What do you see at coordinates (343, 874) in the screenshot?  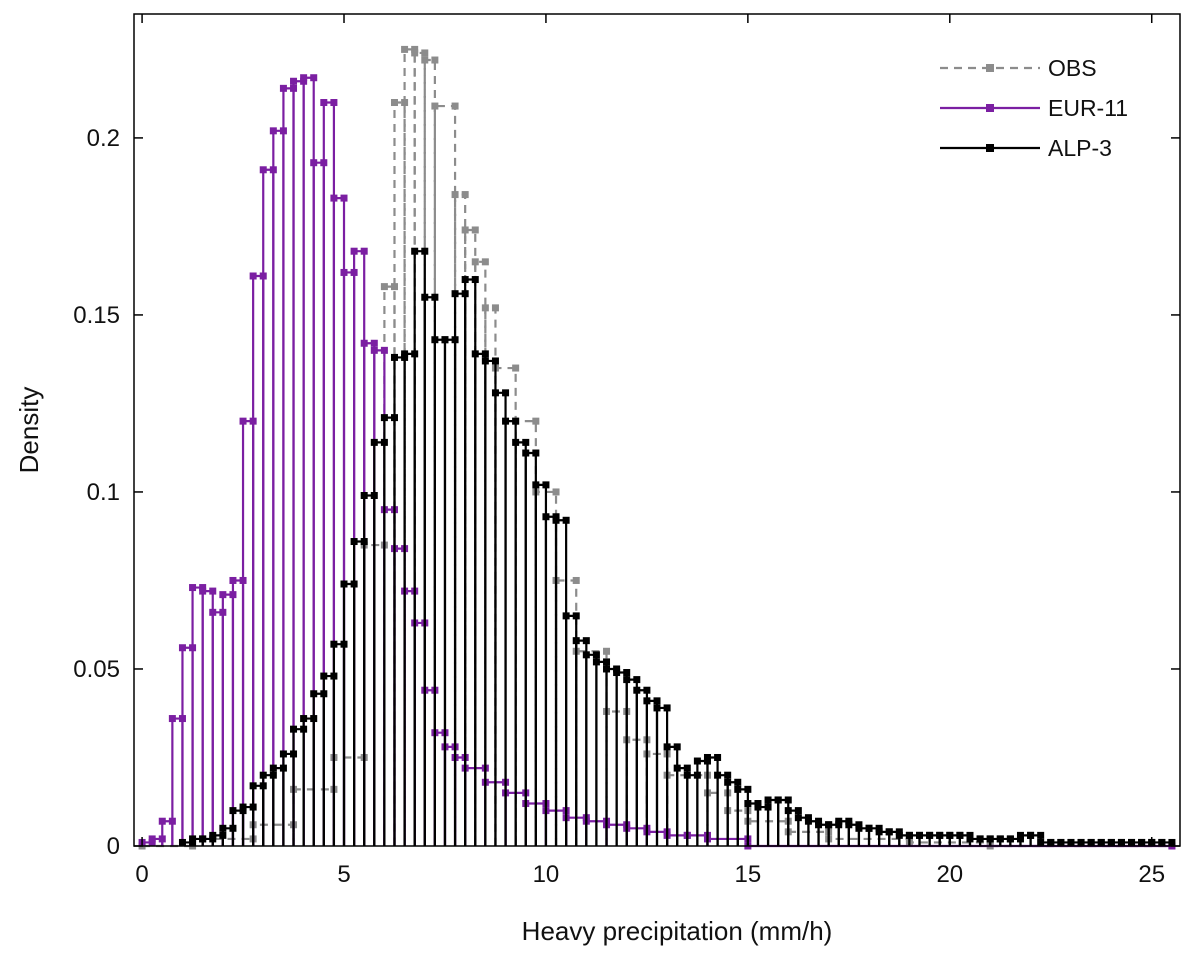 I see `x-tick-label-1: 5` at bounding box center [343, 874].